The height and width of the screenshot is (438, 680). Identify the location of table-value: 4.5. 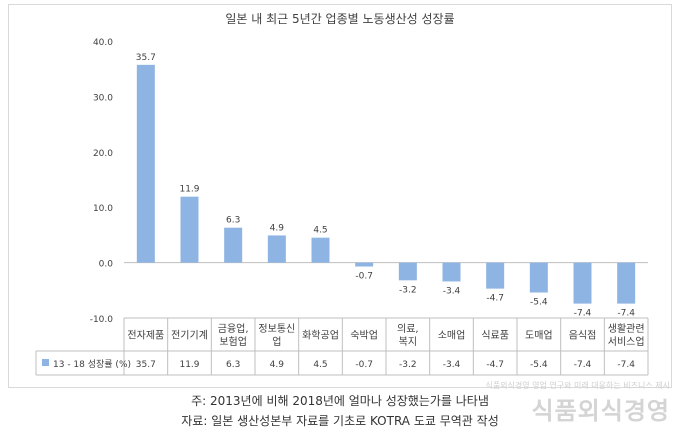
(320, 365).